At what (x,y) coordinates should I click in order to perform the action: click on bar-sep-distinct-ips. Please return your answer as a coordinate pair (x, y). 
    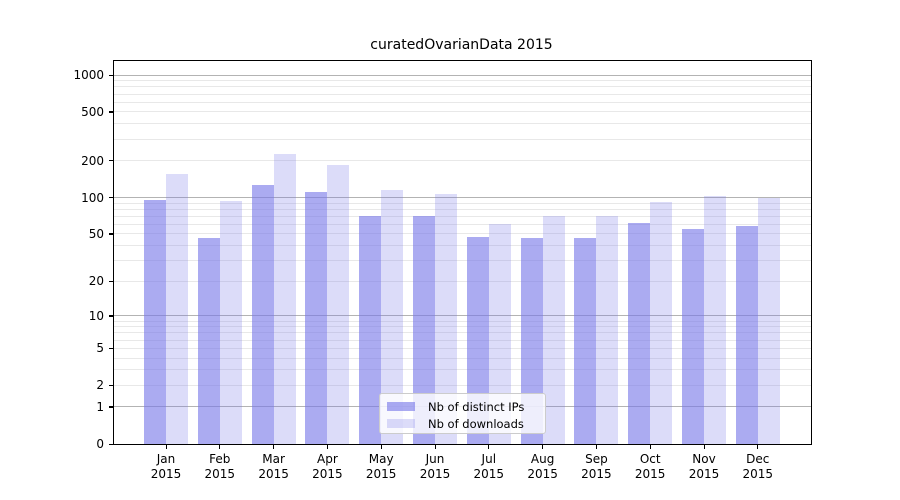
    Looking at the image, I should click on (585, 341).